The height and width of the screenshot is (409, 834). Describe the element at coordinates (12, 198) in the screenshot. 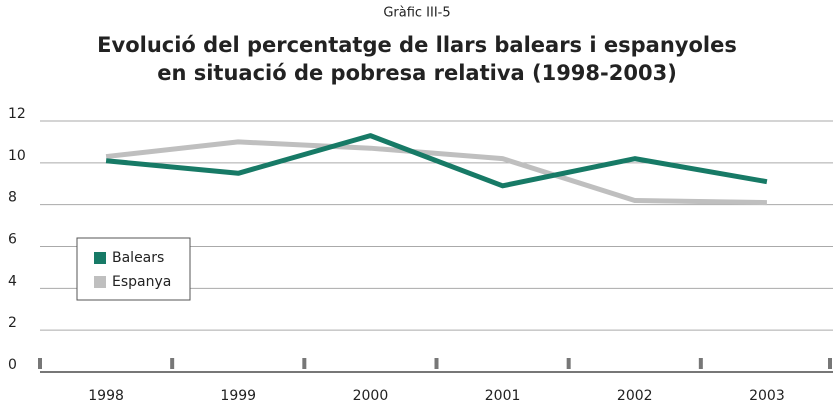

I see `y-tick-label: 8` at that location.